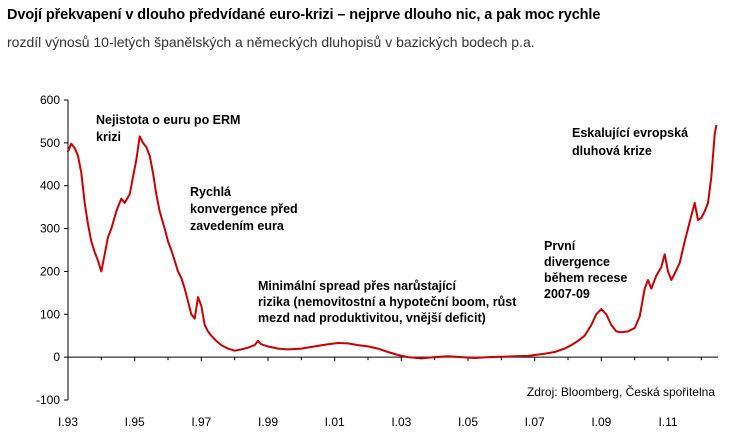 The image size is (729, 433). What do you see at coordinates (268, 422) in the screenshot?
I see `x-tick-label: I.99` at bounding box center [268, 422].